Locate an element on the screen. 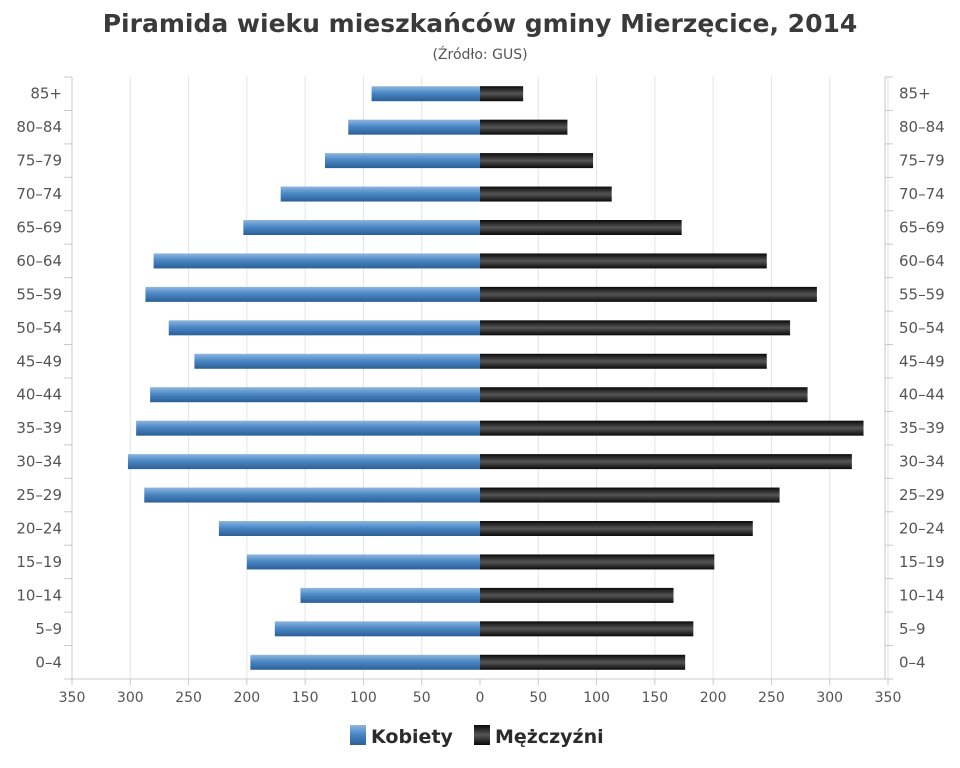 This screenshot has width=960, height=768. category-label-left: 55–59 is located at coordinates (39, 294).